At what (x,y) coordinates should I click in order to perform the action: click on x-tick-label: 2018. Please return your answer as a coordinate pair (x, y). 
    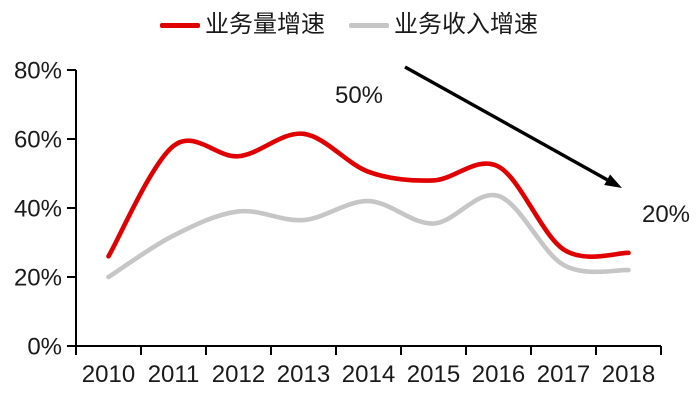
    Looking at the image, I should click on (628, 374).